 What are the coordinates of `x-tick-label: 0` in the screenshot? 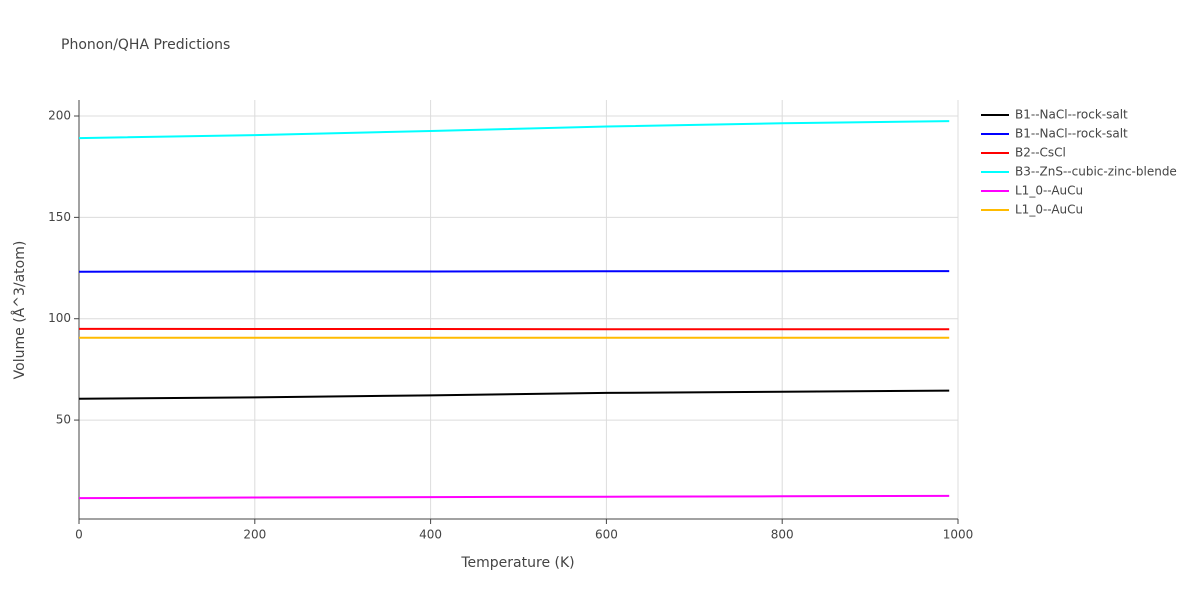 It's located at (79, 535).